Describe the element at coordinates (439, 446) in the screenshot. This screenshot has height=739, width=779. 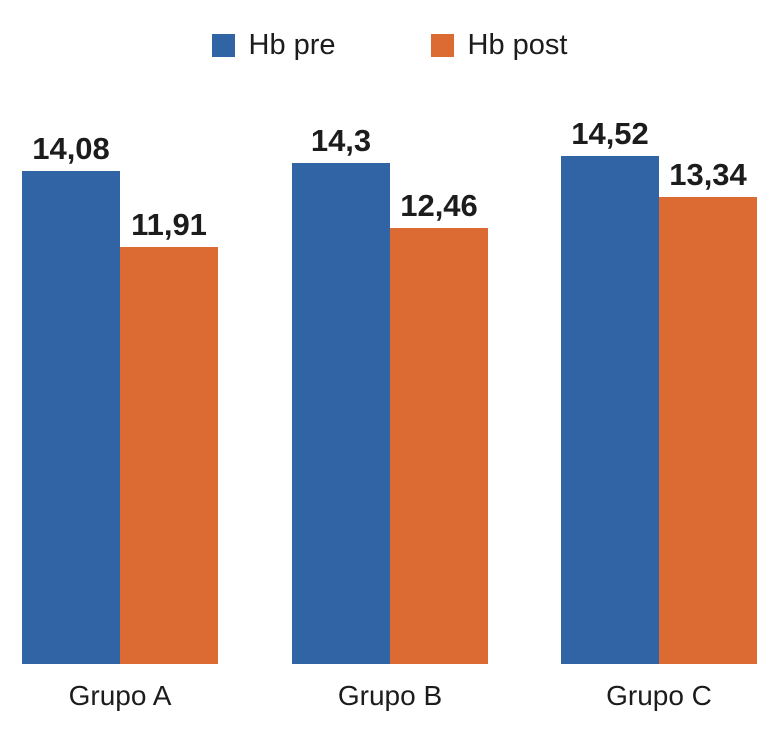
I see `bar-hb-post-grupo-b` at that location.